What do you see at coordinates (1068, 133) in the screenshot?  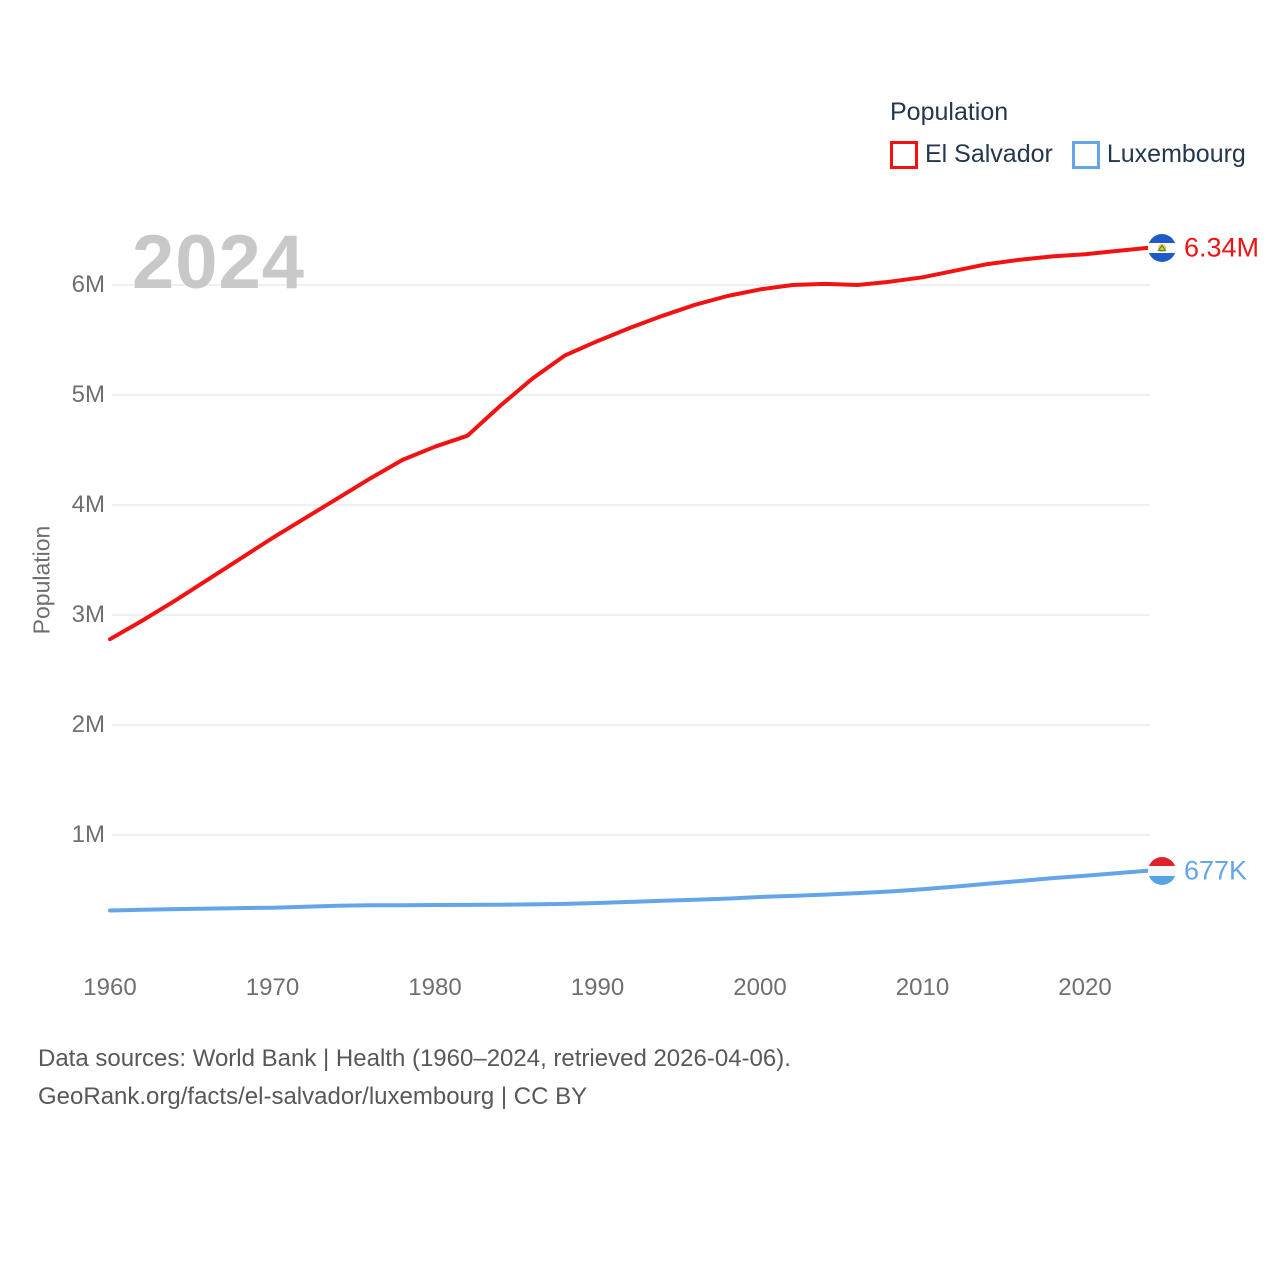 I see `legend: Population El Salvador Luxembourg` at bounding box center [1068, 133].